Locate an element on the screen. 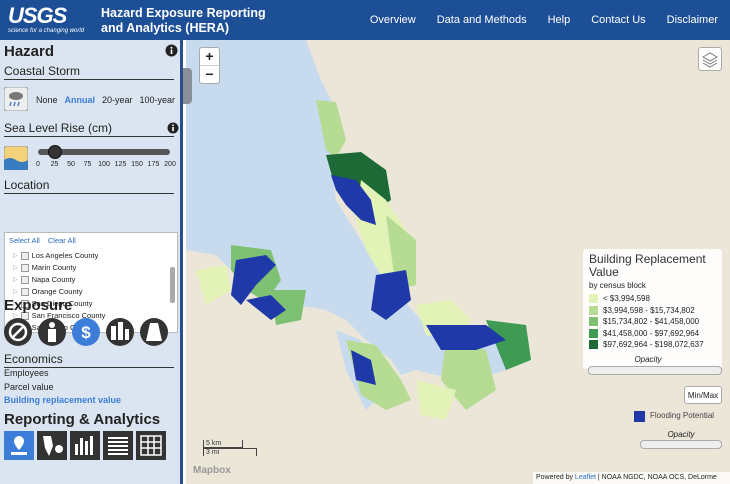 The height and width of the screenshot is (484, 730). layers-button is located at coordinates (710, 59).